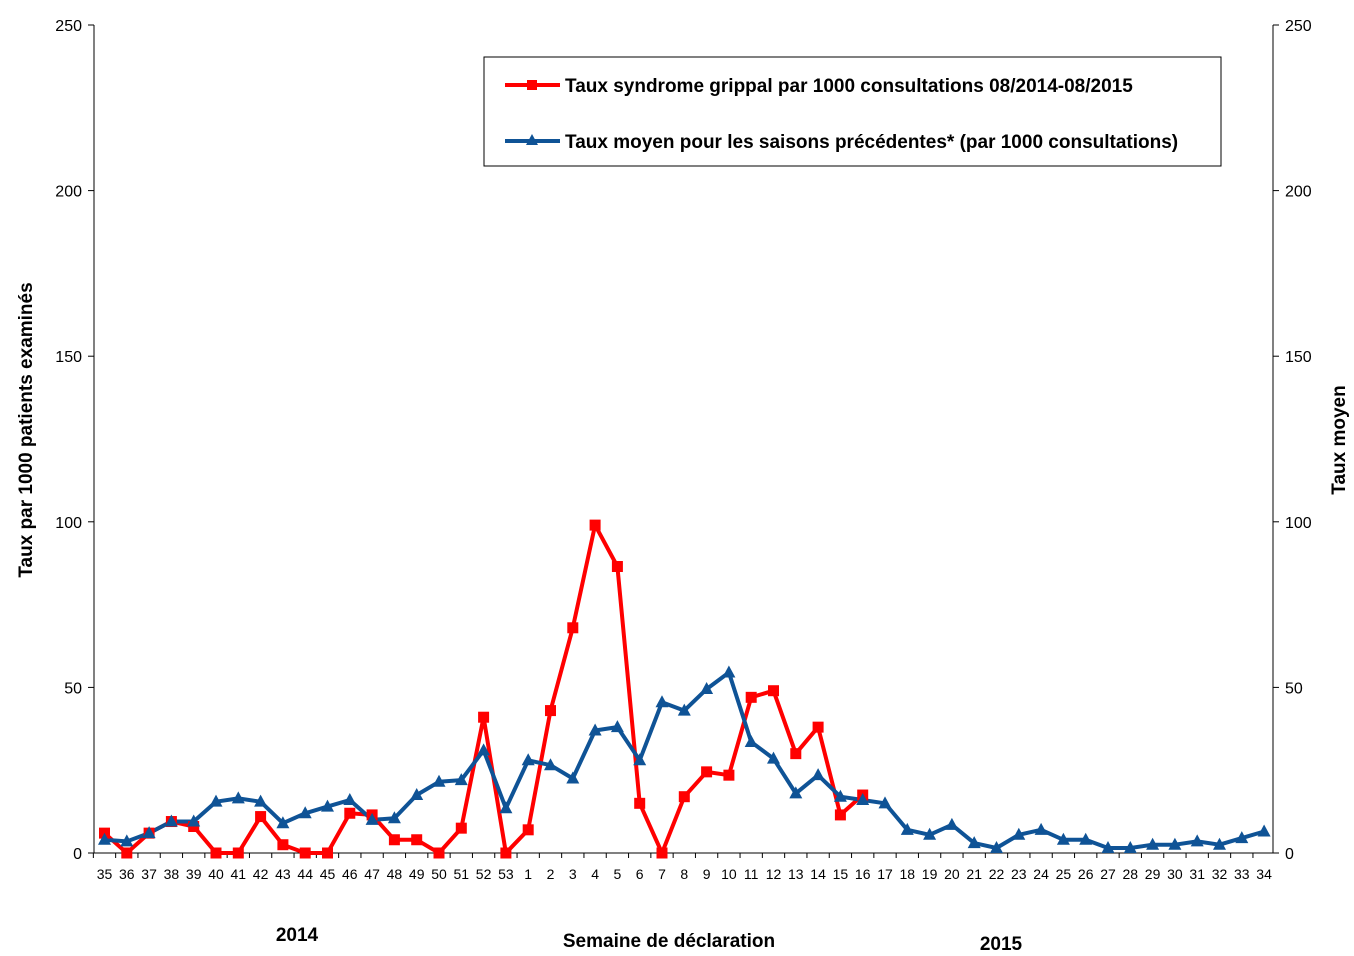  What do you see at coordinates (1001, 944) in the screenshot?
I see `year-label-2015: 2015` at bounding box center [1001, 944].